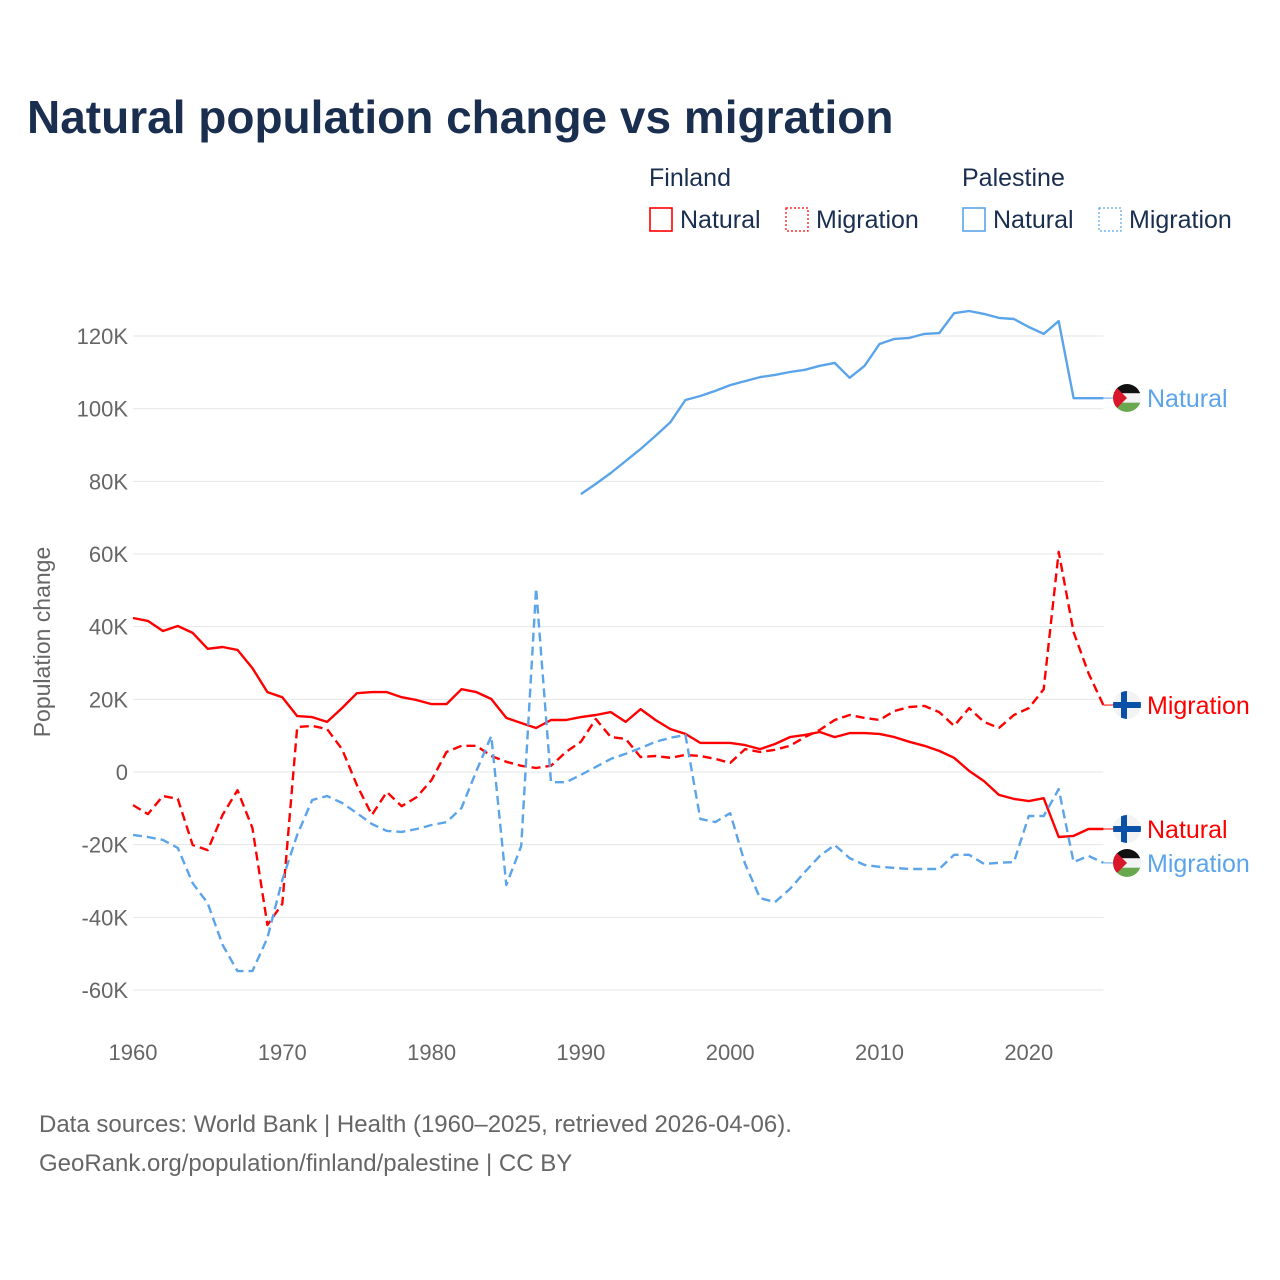  Describe the element at coordinates (108, 481) in the screenshot. I see `y-tick-label: 80K` at that location.